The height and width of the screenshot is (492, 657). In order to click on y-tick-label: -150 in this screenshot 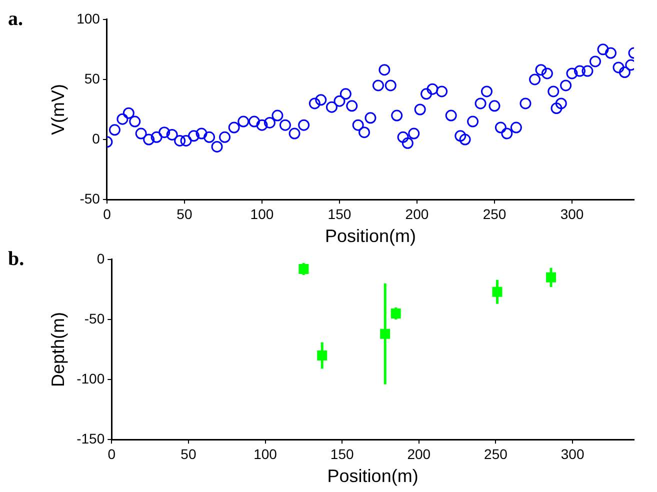, I will do `click(90, 438)`.